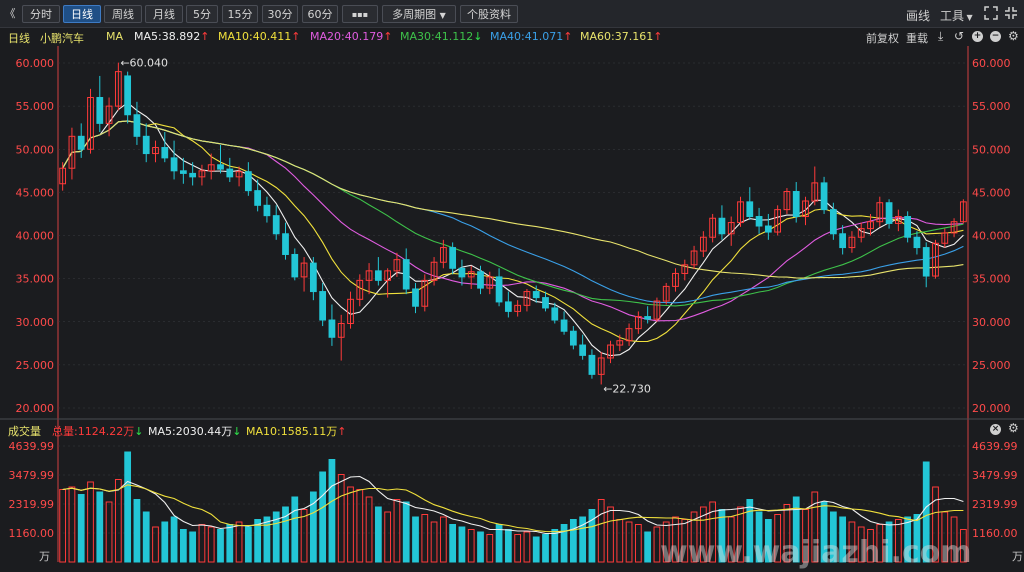 The width and height of the screenshot is (1024, 572). What do you see at coordinates (995, 36) in the screenshot?
I see `zoom-out-icon: −` at bounding box center [995, 36].